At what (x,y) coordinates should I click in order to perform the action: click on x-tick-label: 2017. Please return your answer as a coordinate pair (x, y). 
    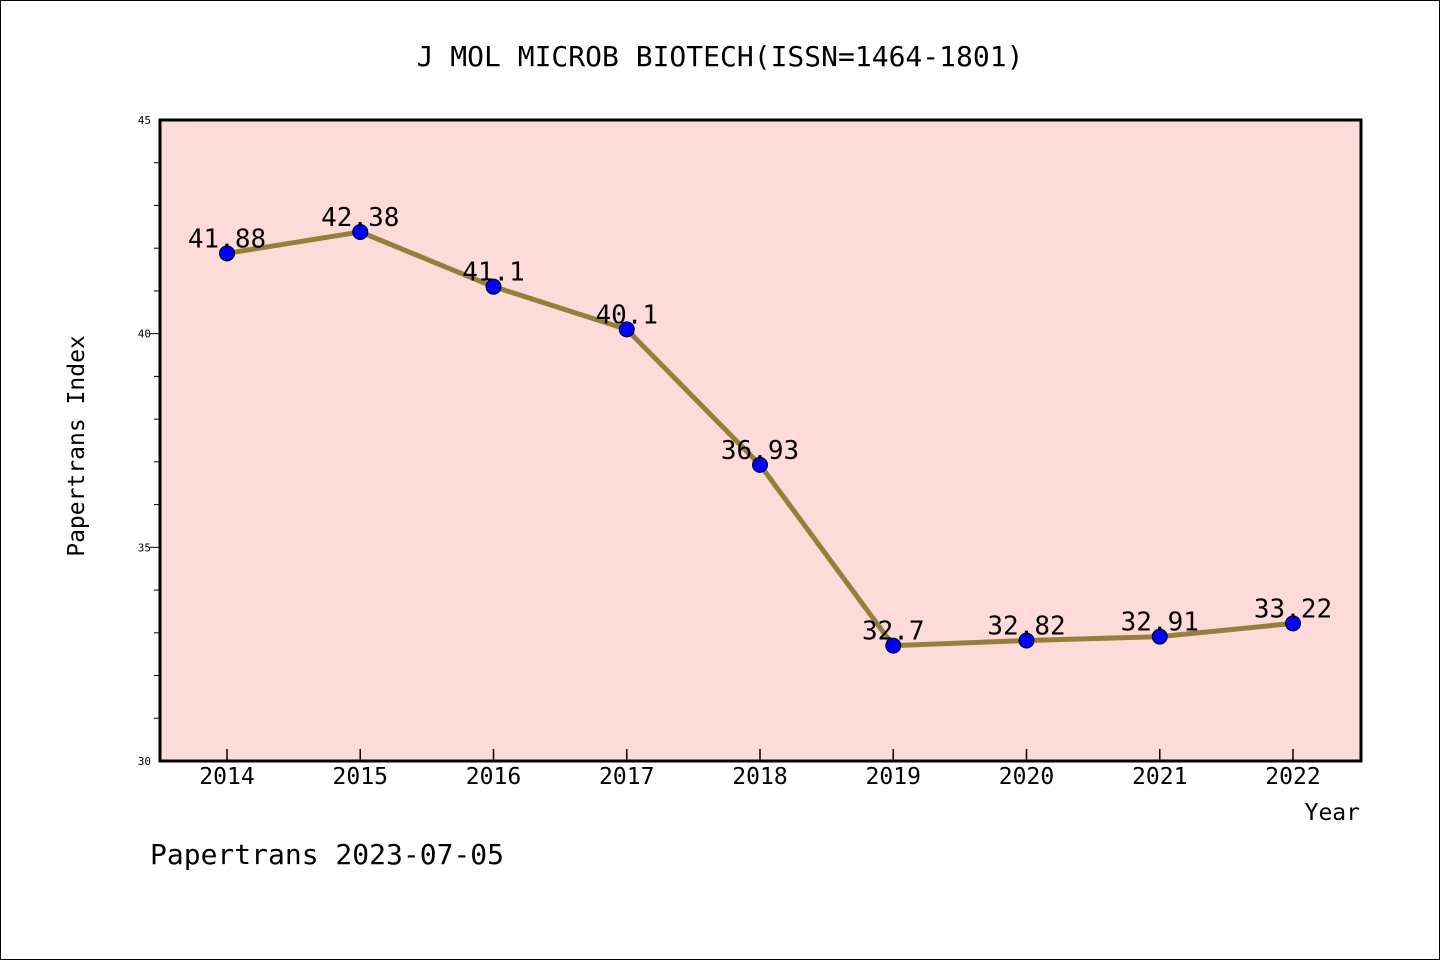
    Looking at the image, I should click on (626, 777).